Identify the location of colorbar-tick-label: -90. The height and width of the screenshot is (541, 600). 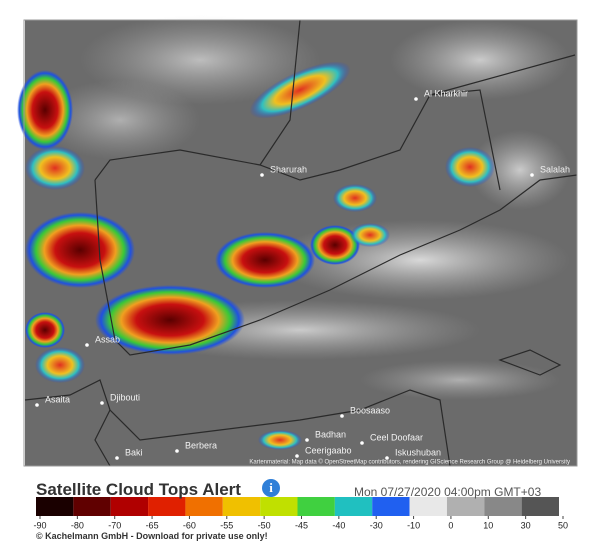
(39, 525).